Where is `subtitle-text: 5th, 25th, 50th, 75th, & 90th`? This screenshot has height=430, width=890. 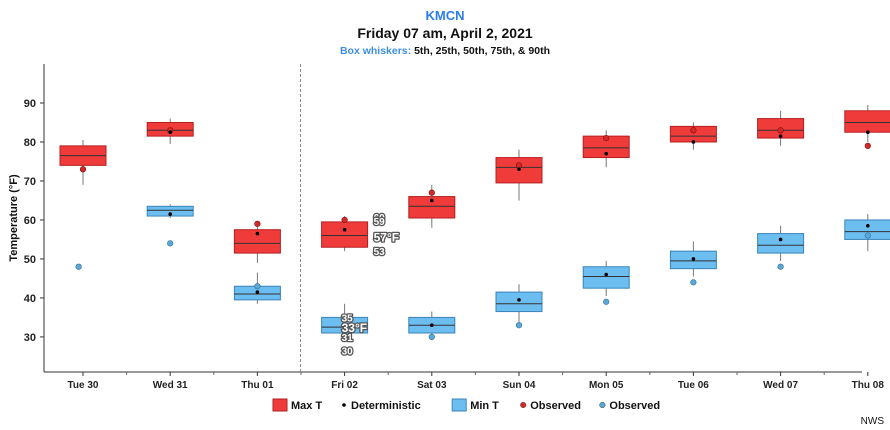 subtitle-text: 5th, 25th, 50th, 75th, & 90th is located at coordinates (482, 51).